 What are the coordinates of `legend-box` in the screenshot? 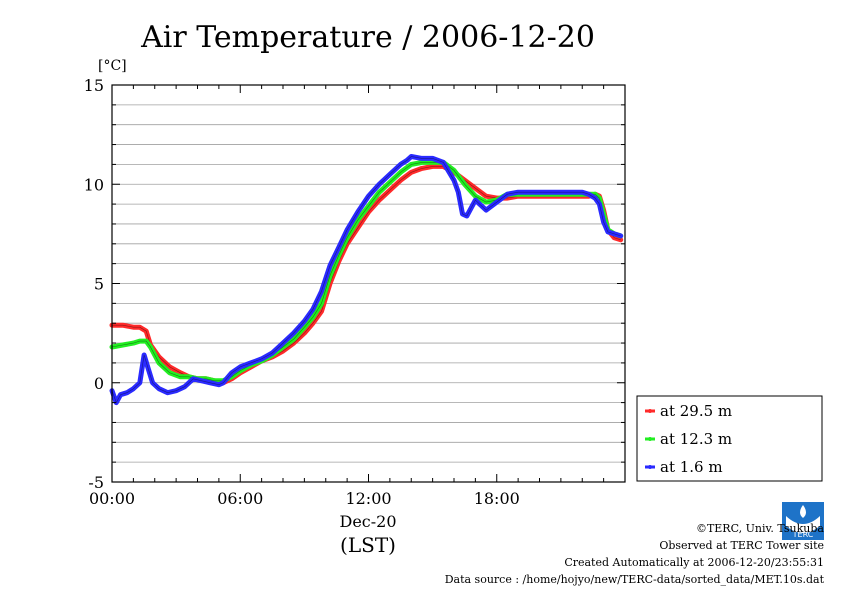 It's located at (729, 438).